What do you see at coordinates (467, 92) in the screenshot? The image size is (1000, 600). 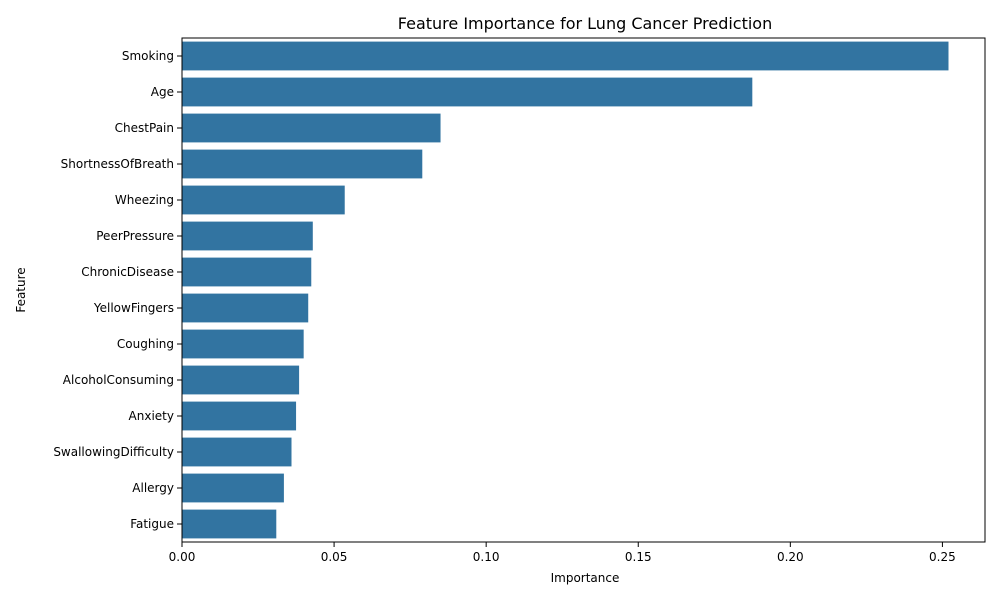 I see `bar-age` at bounding box center [467, 92].